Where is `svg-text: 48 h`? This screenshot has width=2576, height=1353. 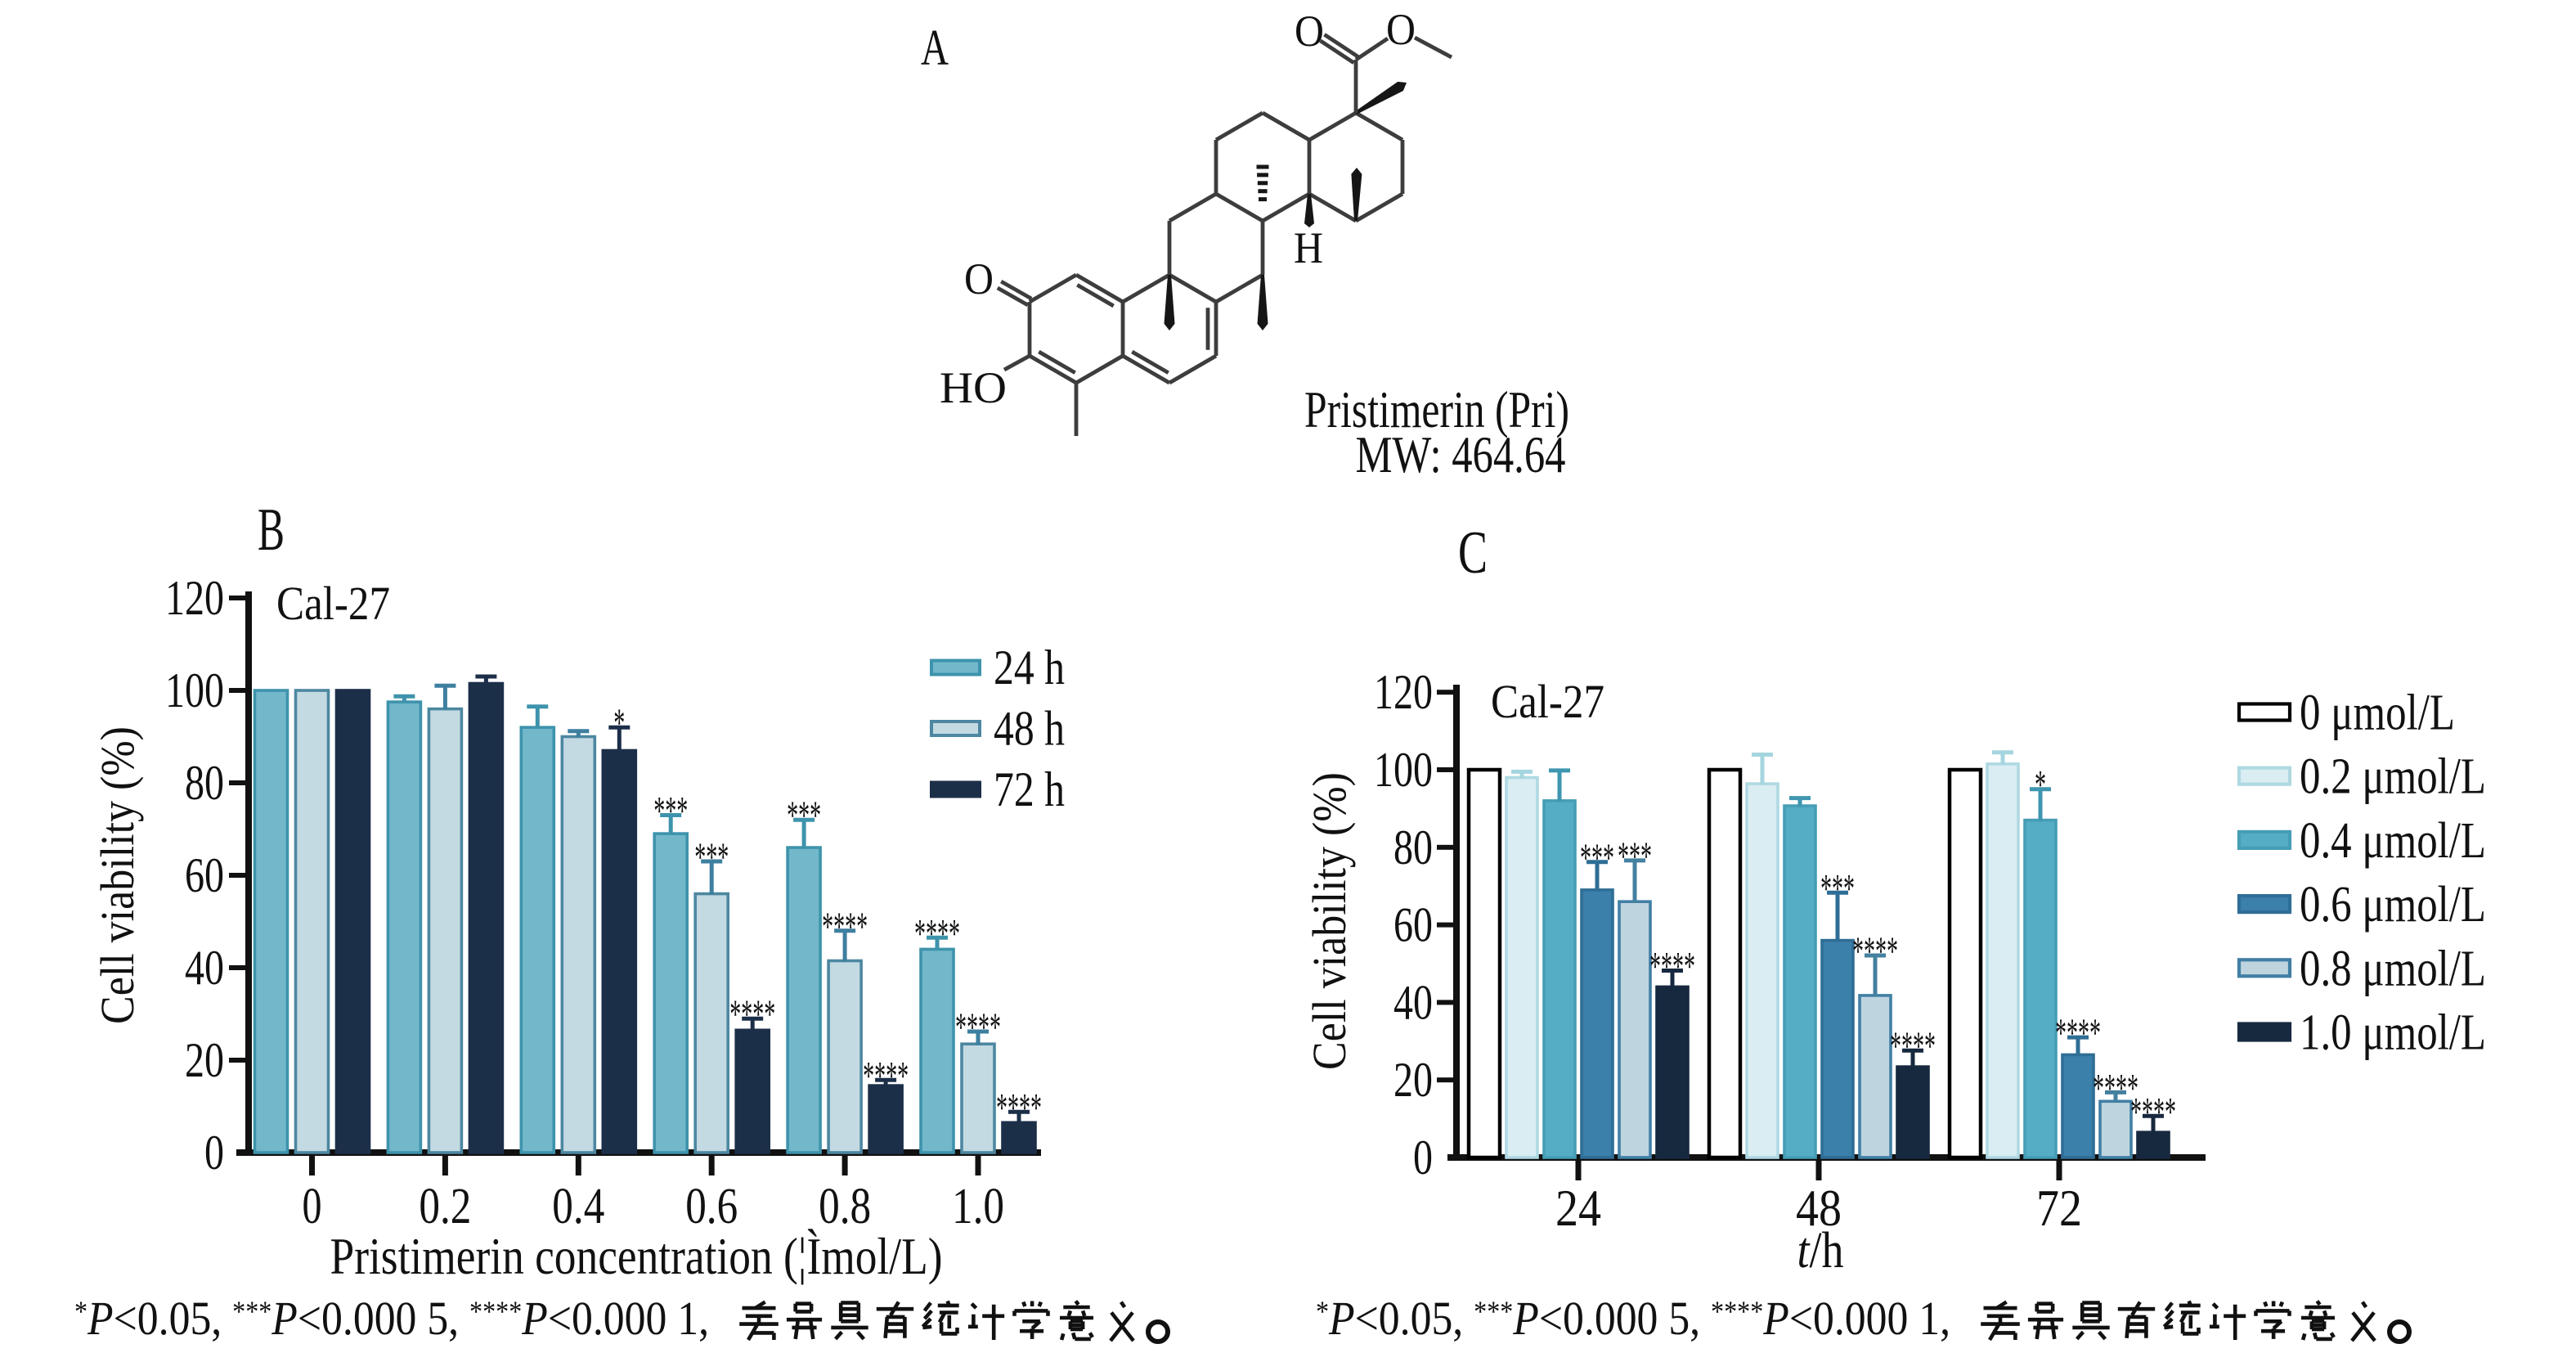
svg-text: 48 h is located at coordinates (1029, 729).